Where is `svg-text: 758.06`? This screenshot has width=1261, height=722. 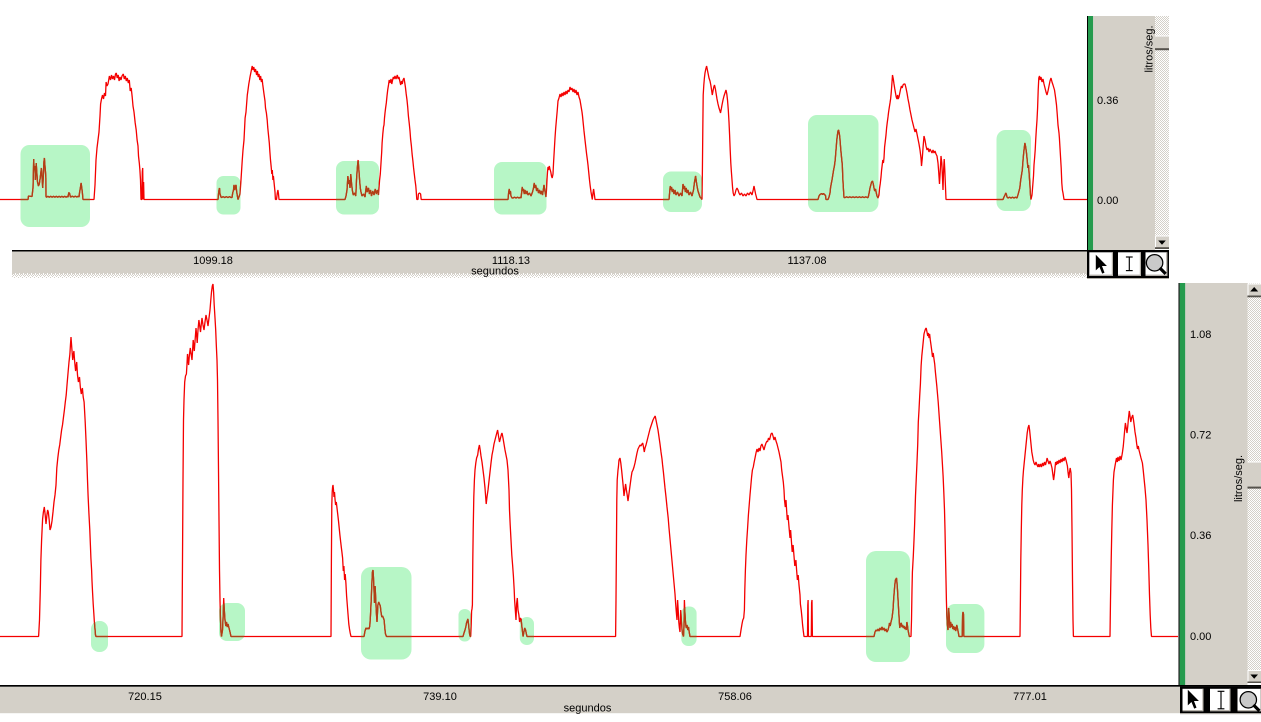
svg-text: 758.06 is located at coordinates (735, 697).